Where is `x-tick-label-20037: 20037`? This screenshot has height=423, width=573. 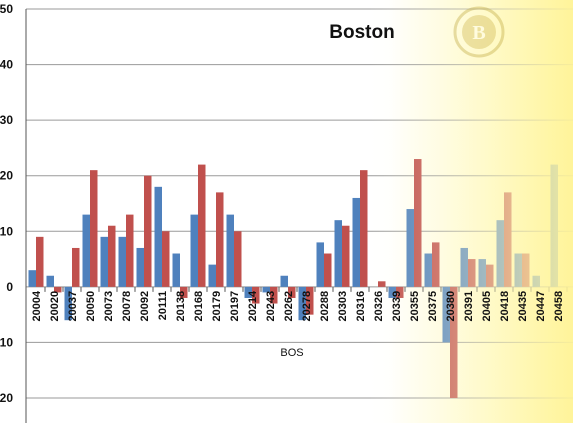 x-tick-label-20037: 20037 is located at coordinates (73, 306).